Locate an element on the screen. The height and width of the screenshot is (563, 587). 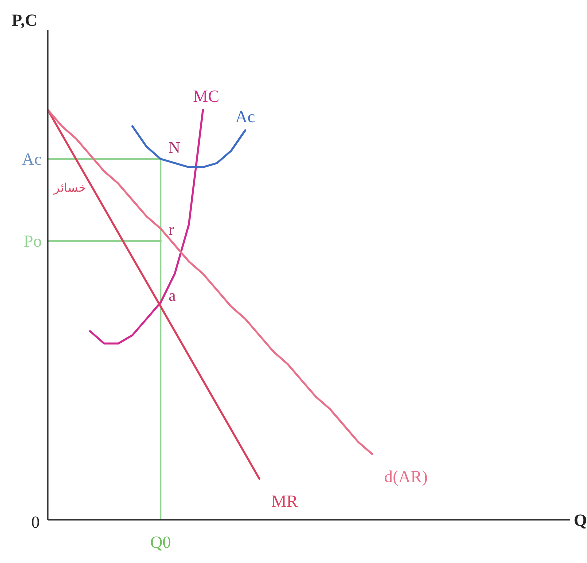
annotation: a is located at coordinates (172, 296).